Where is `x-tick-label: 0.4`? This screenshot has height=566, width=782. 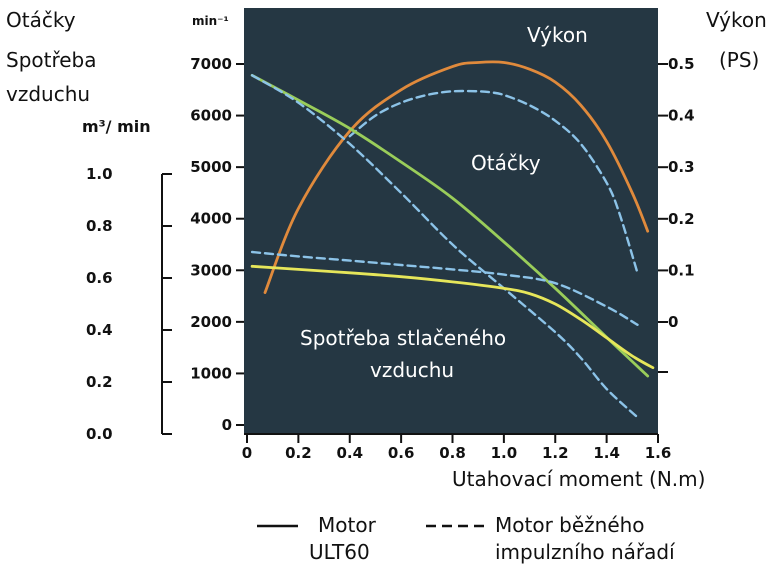
x-tick-label: 0.4 is located at coordinates (349, 453).